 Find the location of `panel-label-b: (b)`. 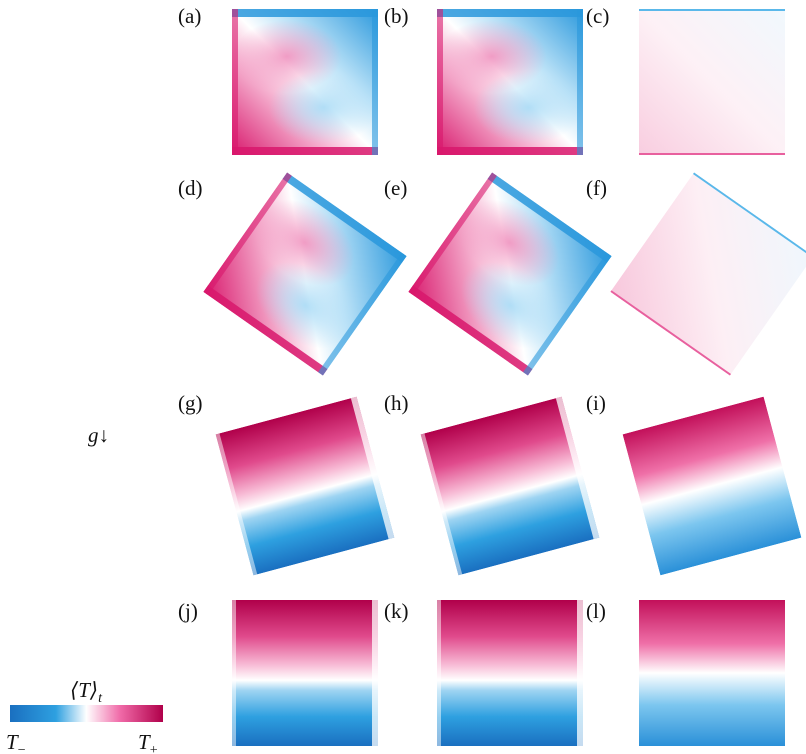

panel-label-b: (b) is located at coordinates (396, 16).